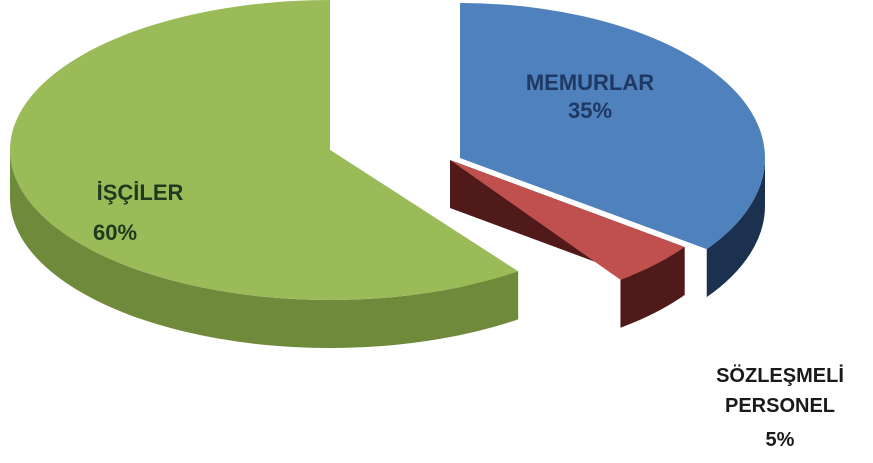 The image size is (873, 463). Describe the element at coordinates (780, 406) in the screenshot. I see `slice-label: PERSONEL` at that location.